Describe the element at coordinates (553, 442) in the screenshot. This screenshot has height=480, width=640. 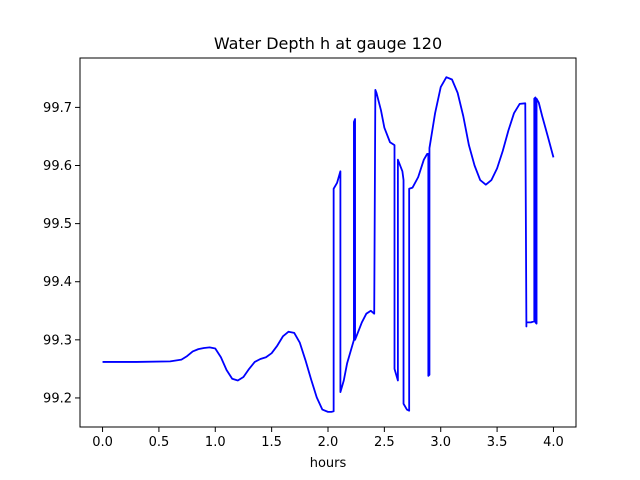
I see `x-tick-label: 4.0` at that location.